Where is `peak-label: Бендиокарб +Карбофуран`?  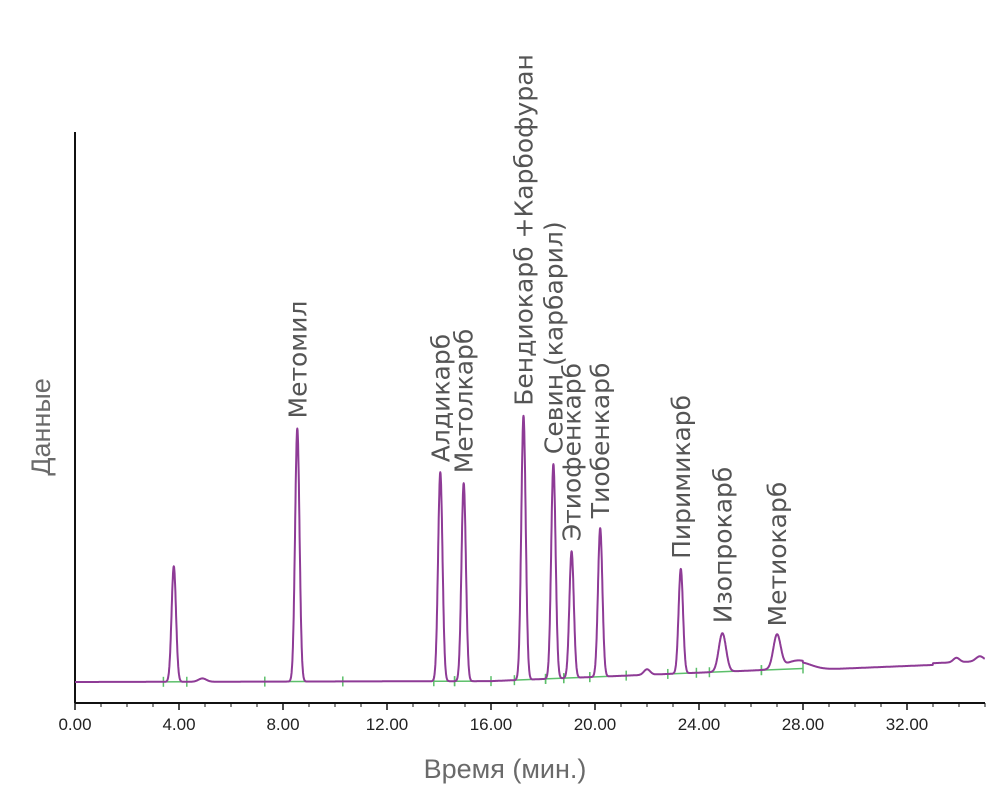
peak-label: Бендиокарб +Карбофуран is located at coordinates (524, 230).